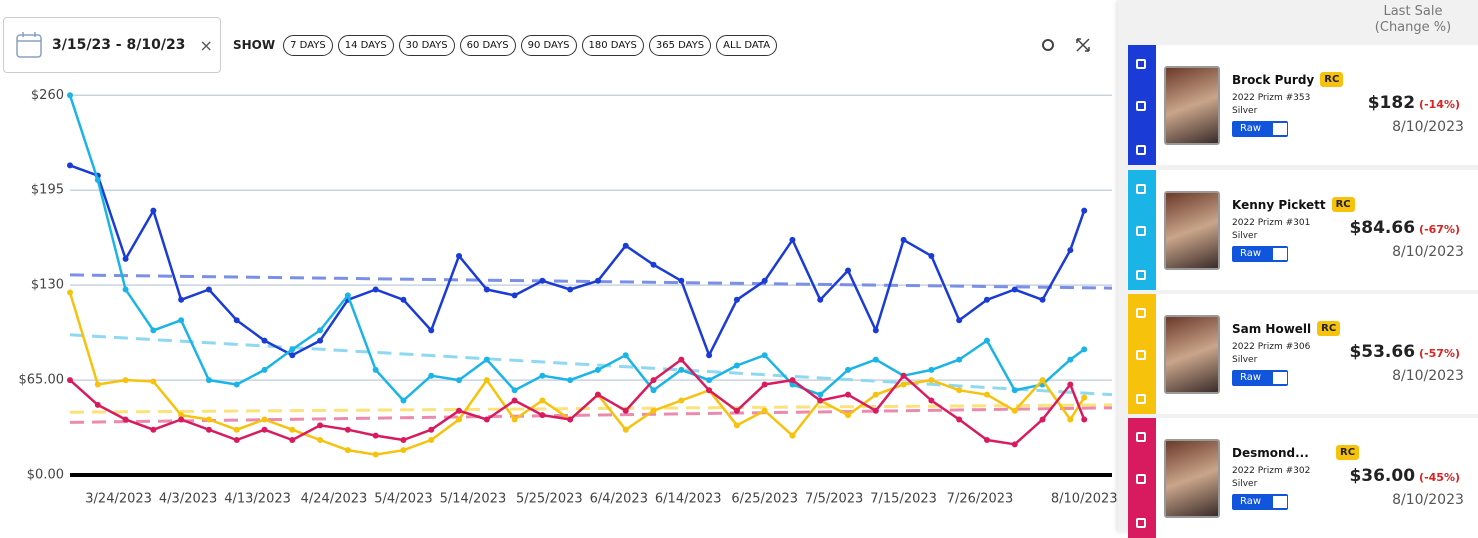 The image size is (1478, 538). I want to click on header-title: Last Sale, so click(1413, 11).